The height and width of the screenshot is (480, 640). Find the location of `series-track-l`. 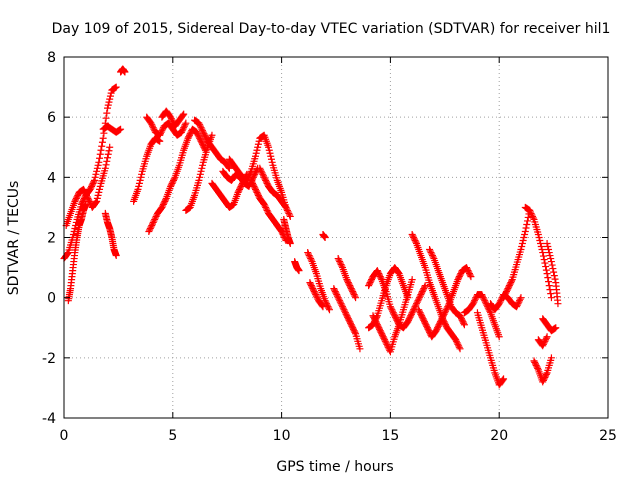

series-track-l is located at coordinates (212, 144).